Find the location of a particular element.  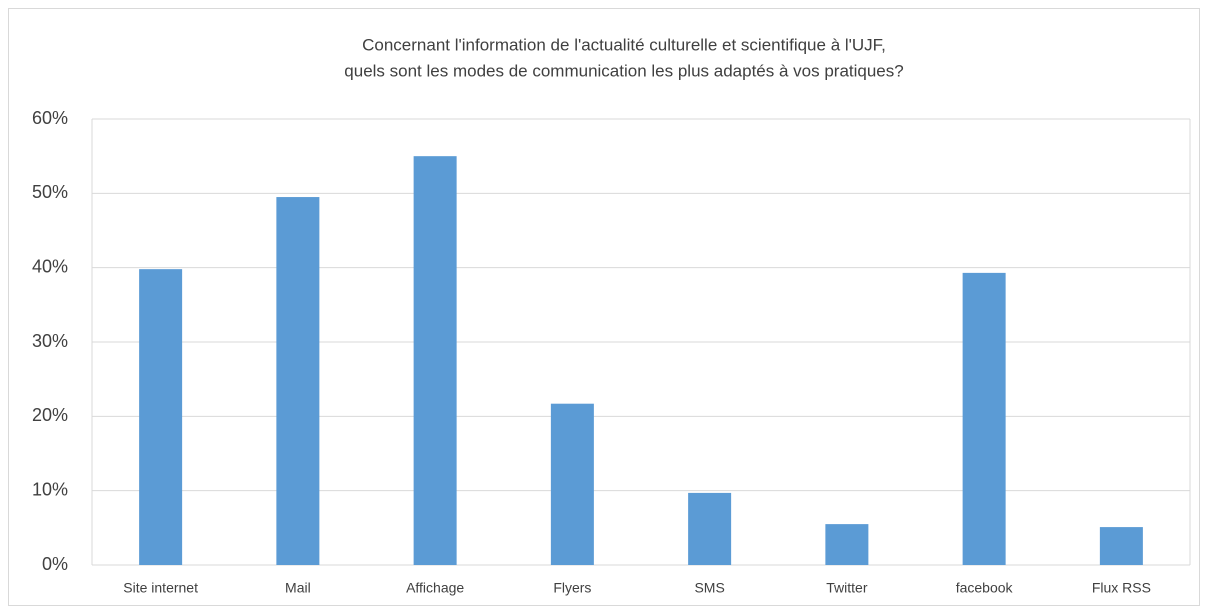

y-tick-label: 60% is located at coordinates (50, 118).